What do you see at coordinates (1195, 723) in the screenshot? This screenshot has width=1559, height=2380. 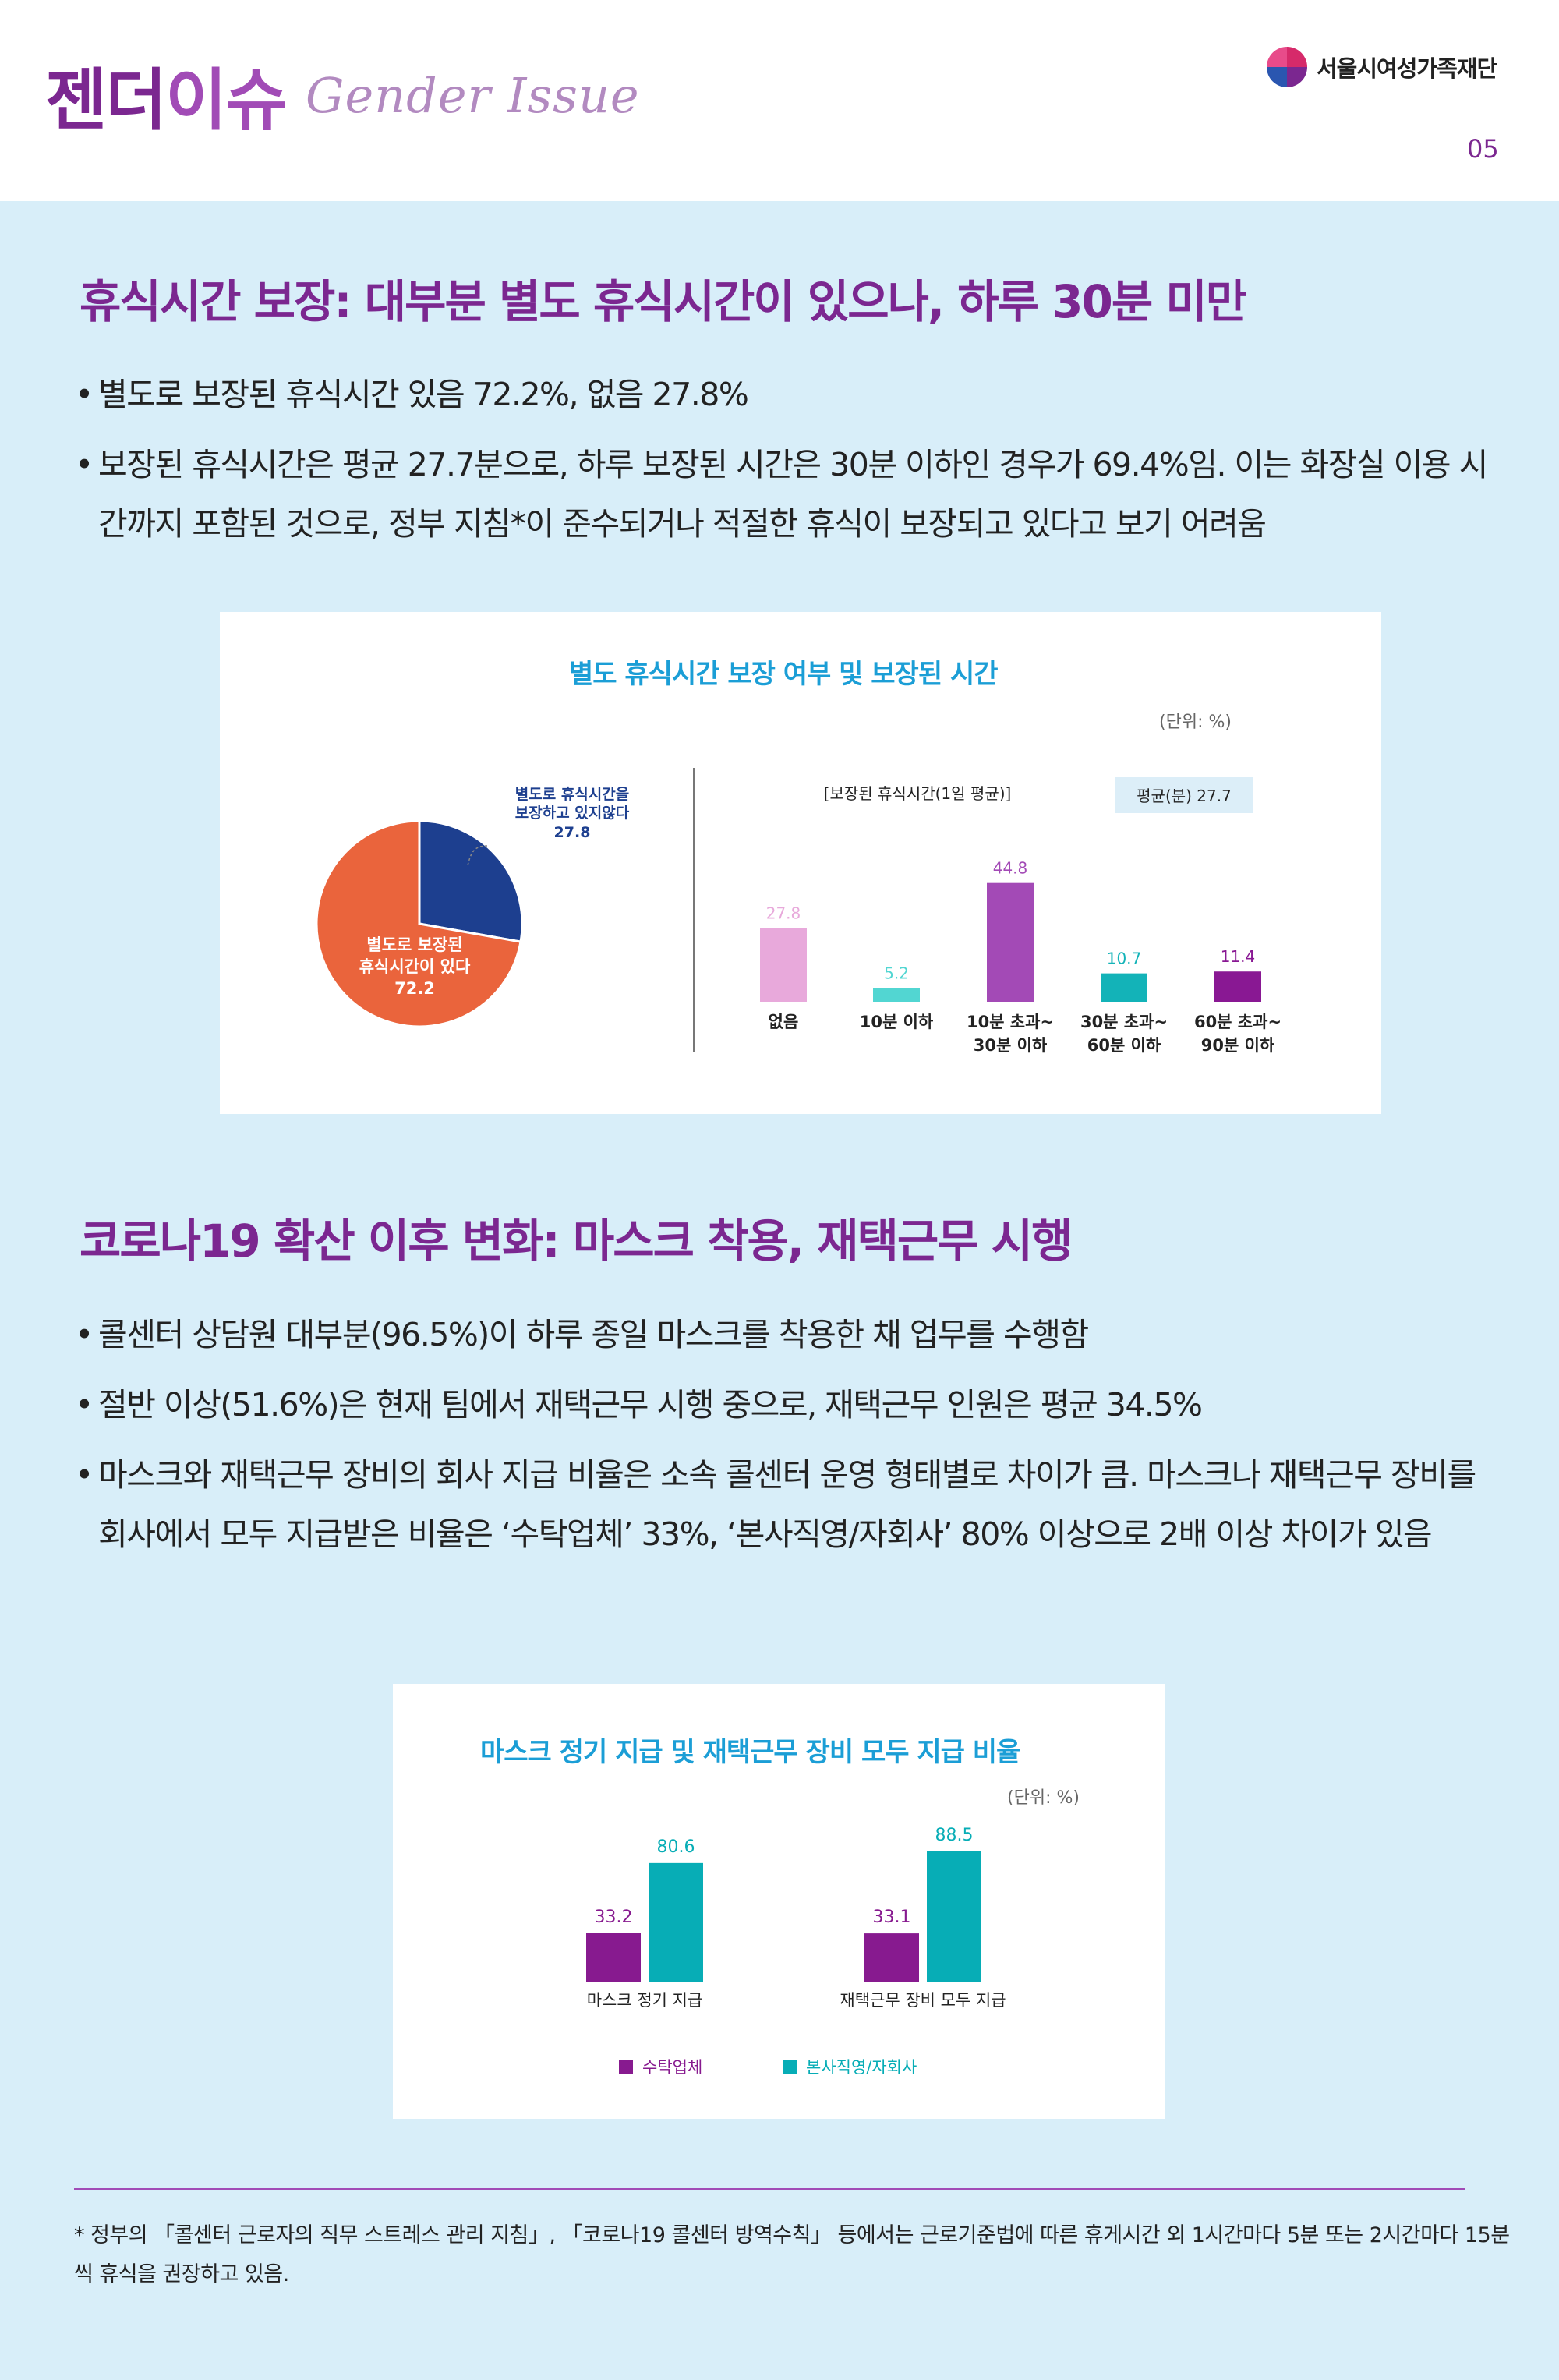 I see `chart1-unit: (단위: %)` at bounding box center [1195, 723].